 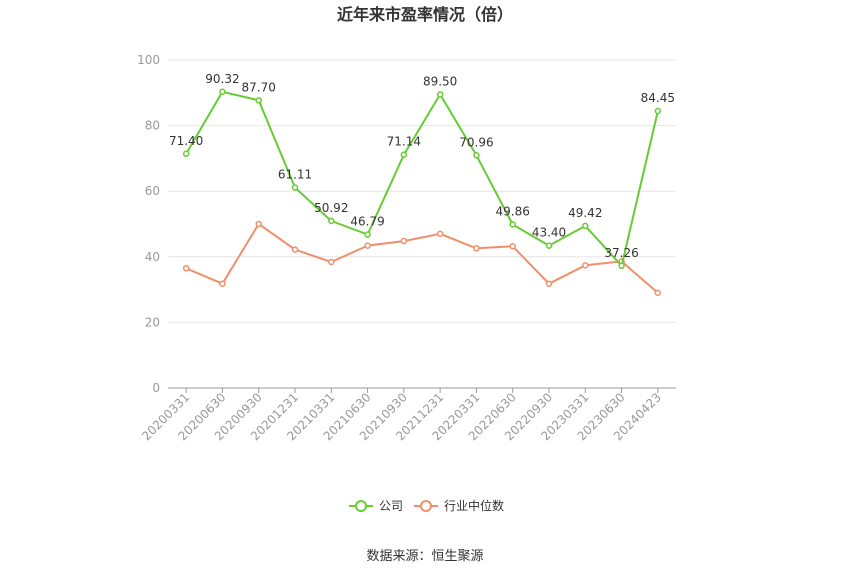 What do you see at coordinates (549, 233) in the screenshot?
I see `data-label: 43.40` at bounding box center [549, 233].